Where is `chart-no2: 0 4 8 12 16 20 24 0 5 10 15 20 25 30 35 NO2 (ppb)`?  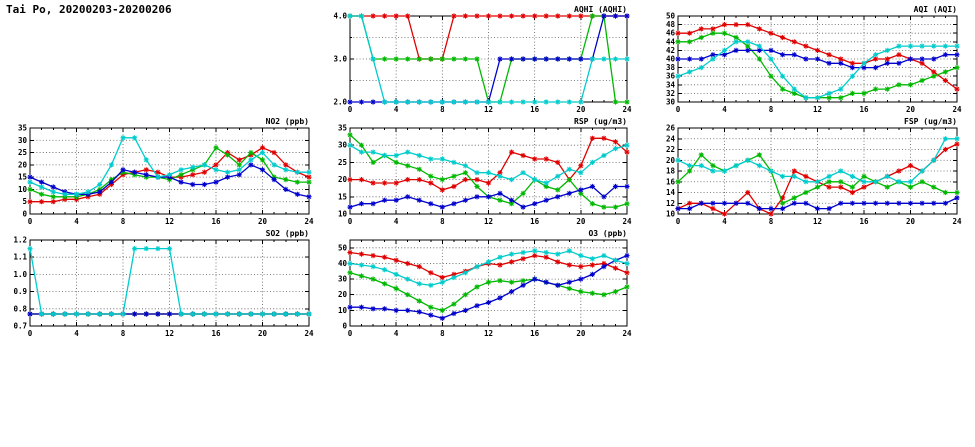 chart-no2: 0 4 8 12 16 20 24 0 5 10 15 20 25 30 35 NO2 (ppb) is located at coordinates (159, 171).